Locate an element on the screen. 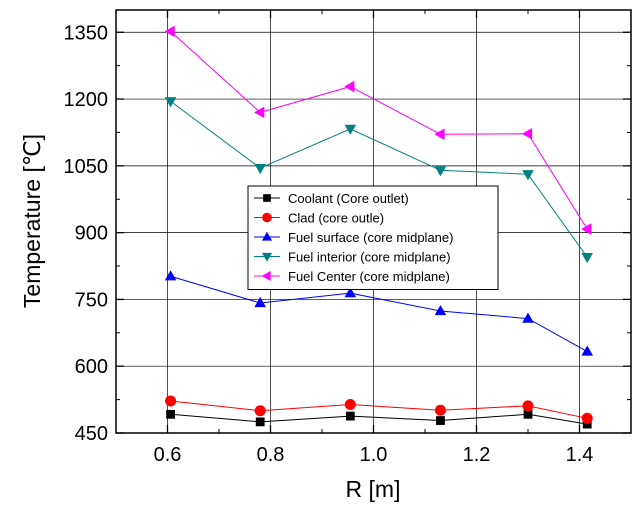 This screenshot has height=505, width=633. y-axis-label: Temperature [℃] is located at coordinates (32, 221).